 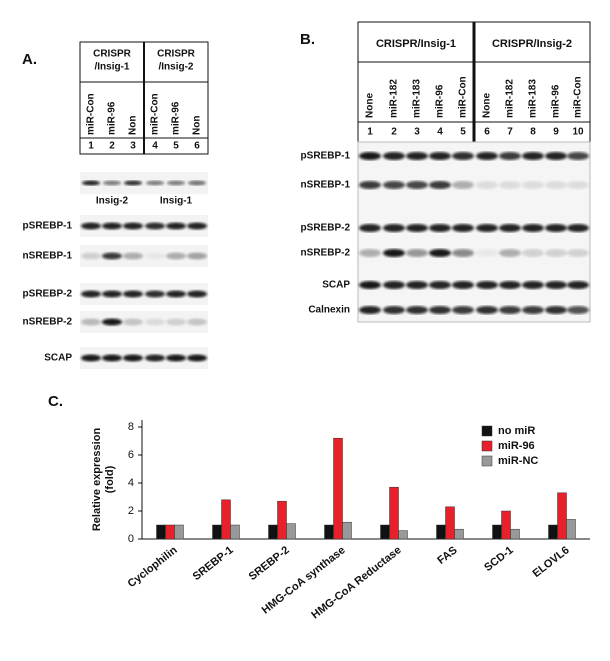 I want to click on x-tick-label: HMG-CoA Reductase, so click(x=356, y=582).